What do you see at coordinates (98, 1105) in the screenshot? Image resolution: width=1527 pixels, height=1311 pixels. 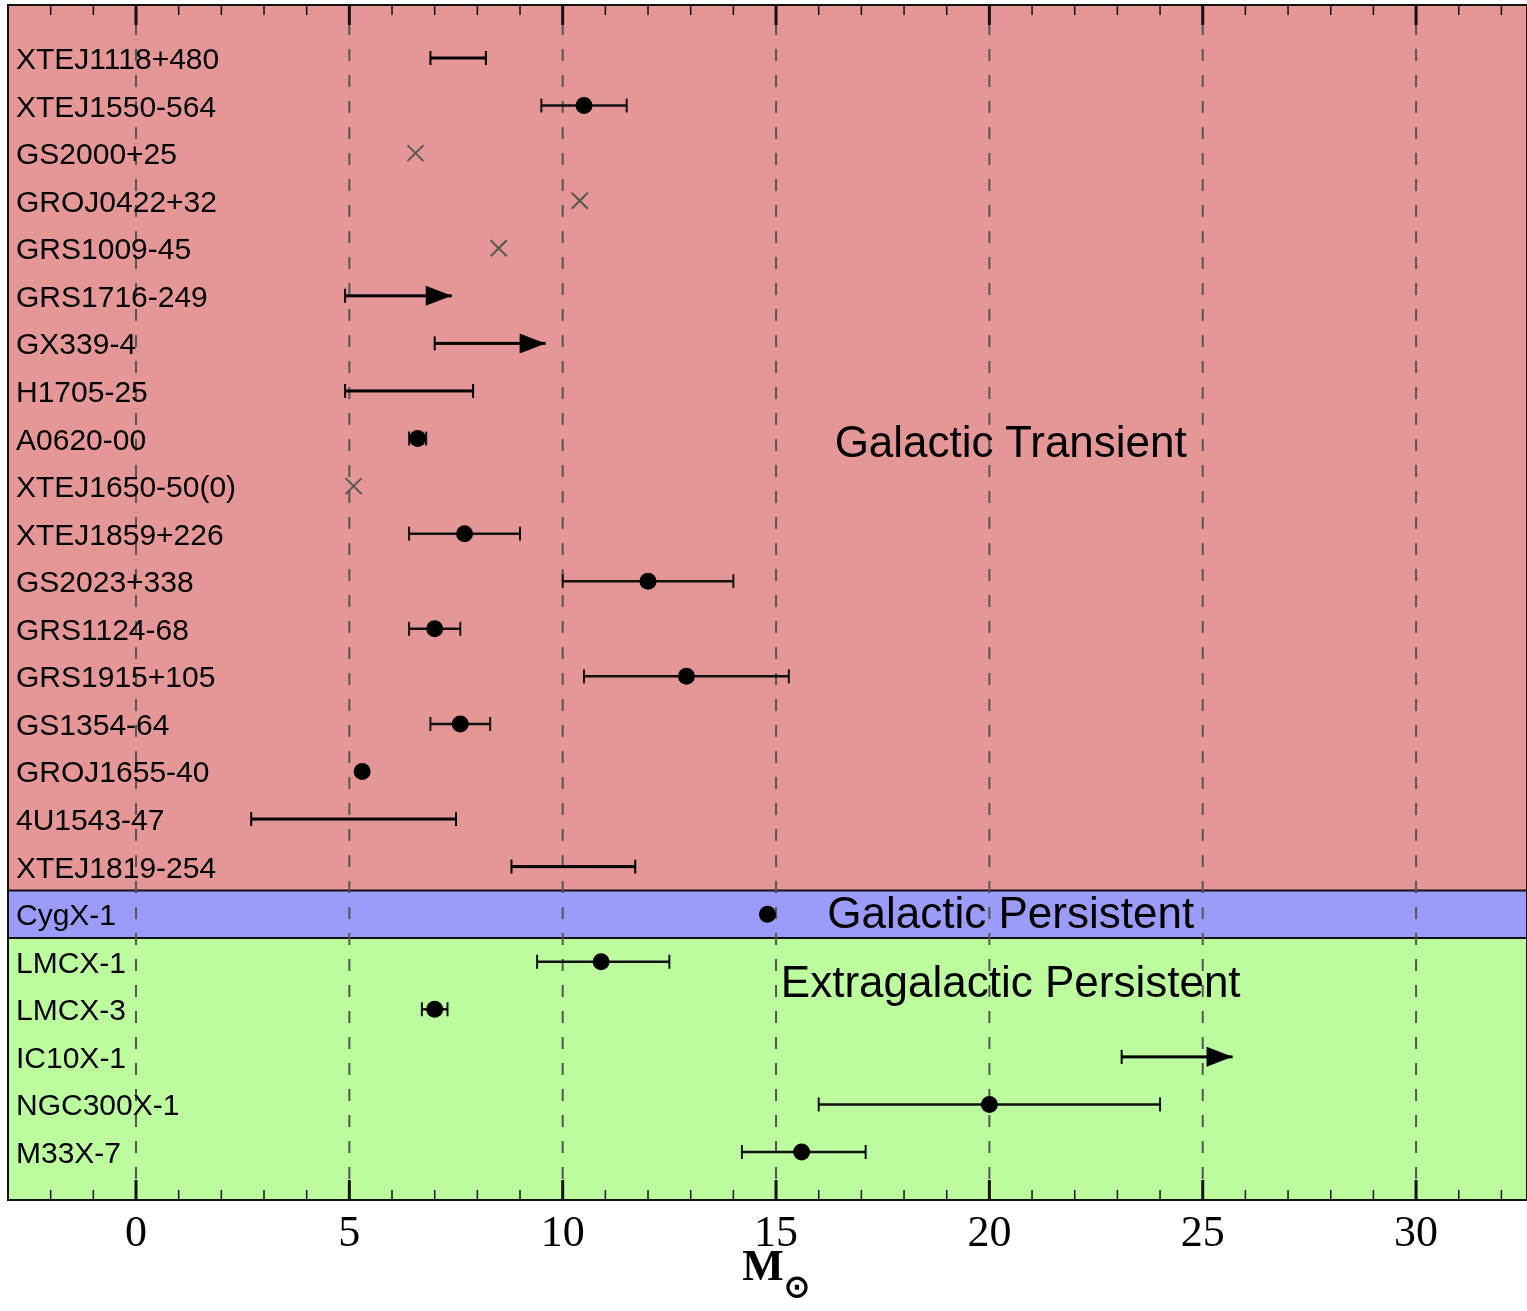 I see `y-tick-label: NGC300X-1` at bounding box center [98, 1105].